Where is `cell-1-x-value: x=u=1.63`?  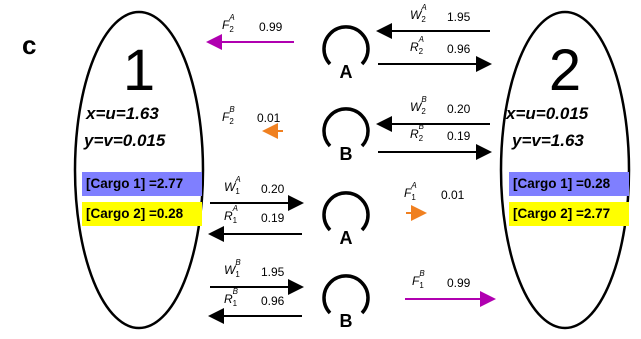
cell-1-x-value: x=u=1.63 is located at coordinates (122, 113).